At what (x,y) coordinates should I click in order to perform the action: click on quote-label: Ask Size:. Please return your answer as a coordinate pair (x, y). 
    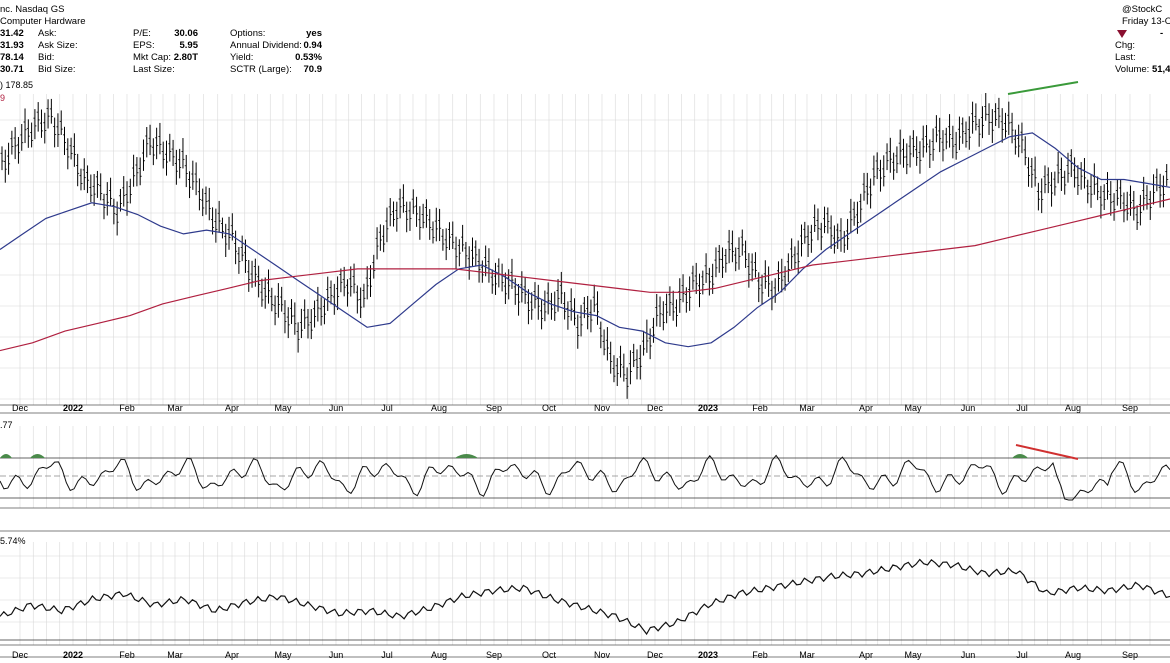
    Looking at the image, I should click on (58, 45).